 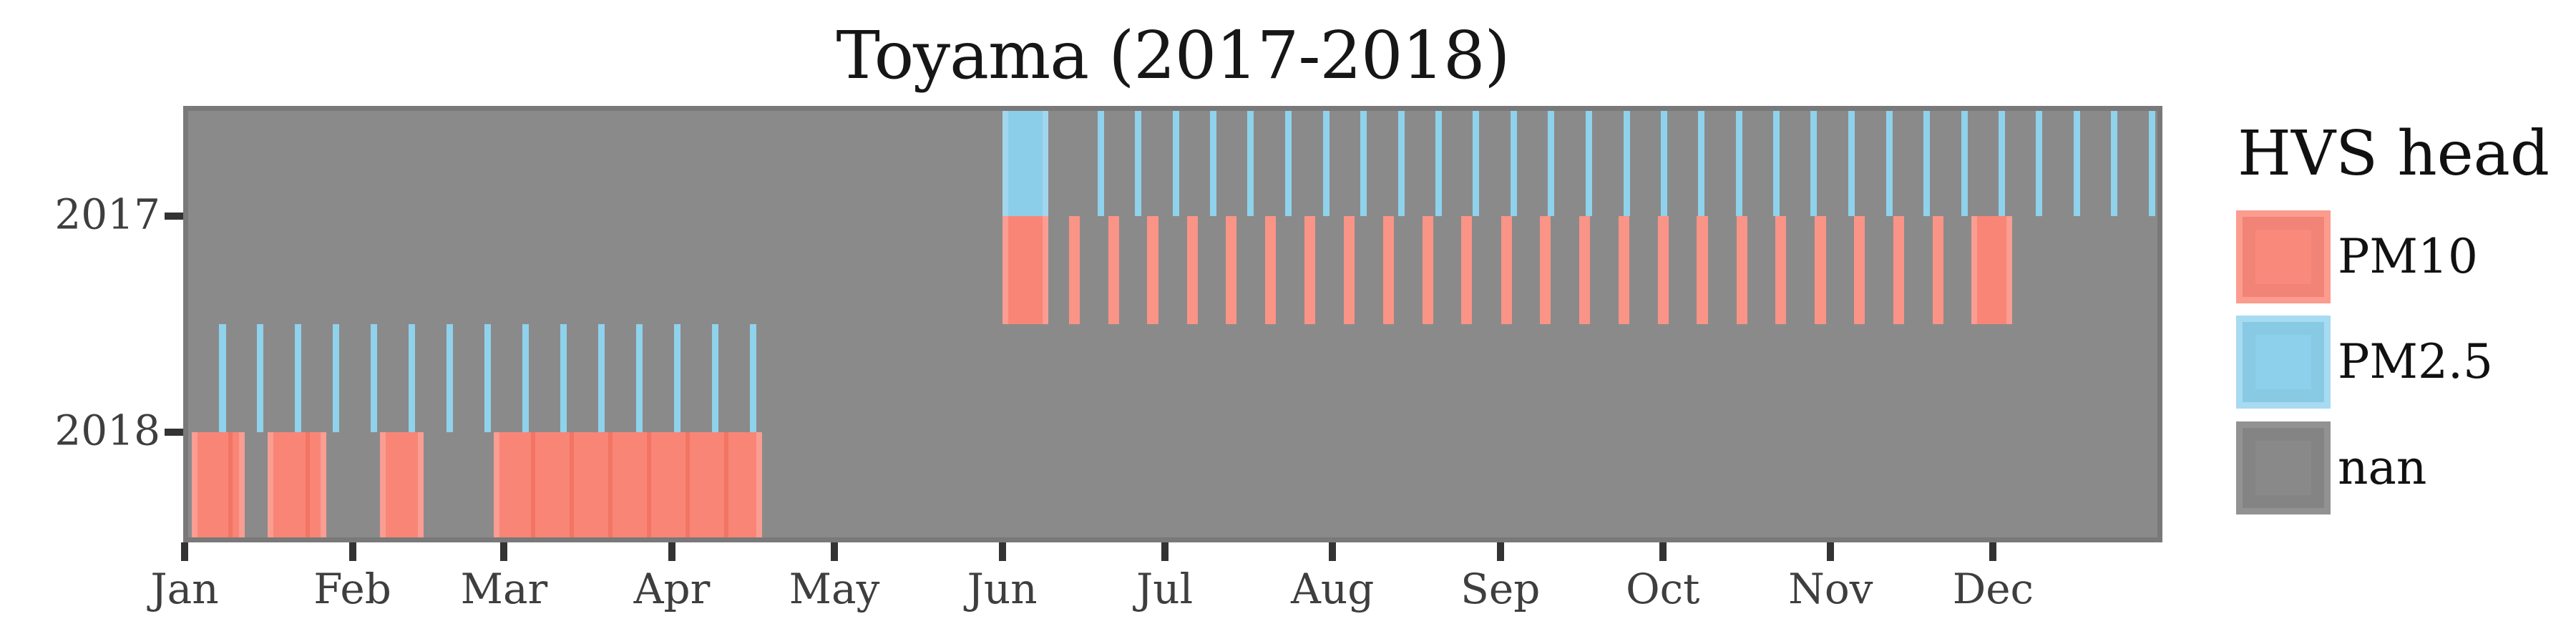 I want to click on month-label: Oct, so click(x=1663, y=589).